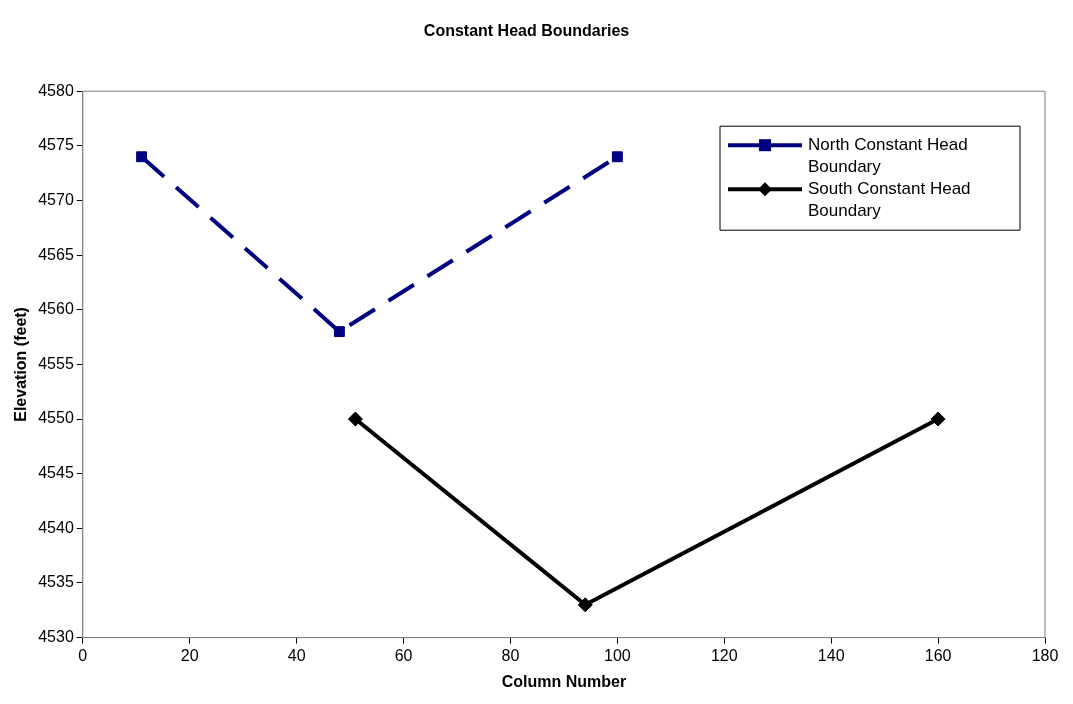 The image size is (1073, 704). I want to click on x-axis-title: Column Number, so click(564, 681).